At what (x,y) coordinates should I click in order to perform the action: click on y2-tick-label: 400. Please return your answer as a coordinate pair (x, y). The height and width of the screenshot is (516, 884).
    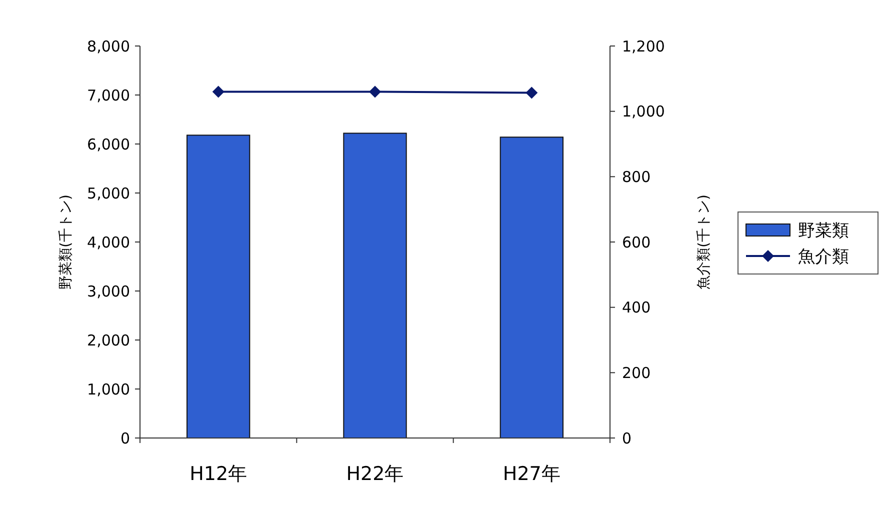
    Looking at the image, I should click on (636, 307).